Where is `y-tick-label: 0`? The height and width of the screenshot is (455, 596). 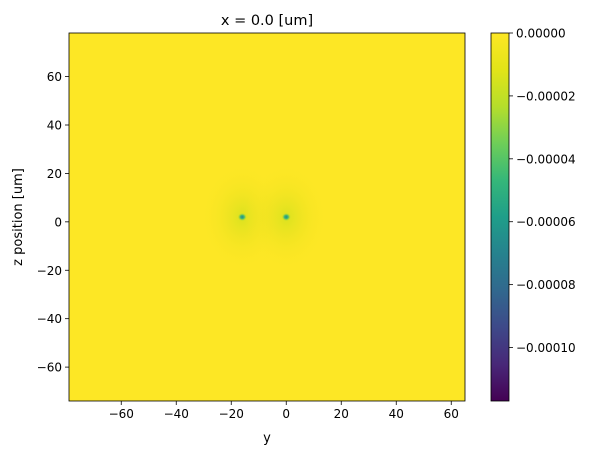 y-tick-label: 0 is located at coordinates (58, 222).